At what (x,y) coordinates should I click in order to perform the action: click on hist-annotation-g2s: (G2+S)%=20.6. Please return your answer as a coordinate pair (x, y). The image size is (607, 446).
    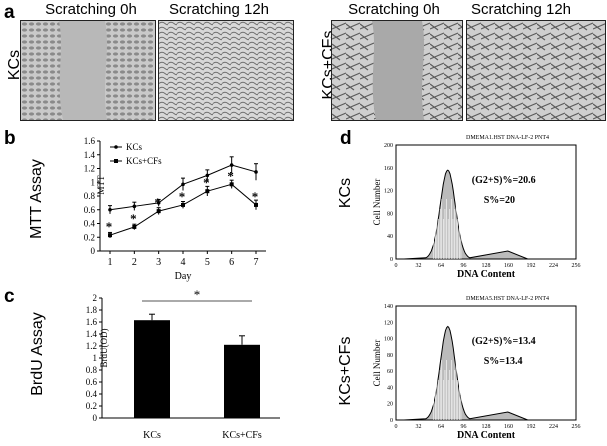
    Looking at the image, I should click on (504, 180).